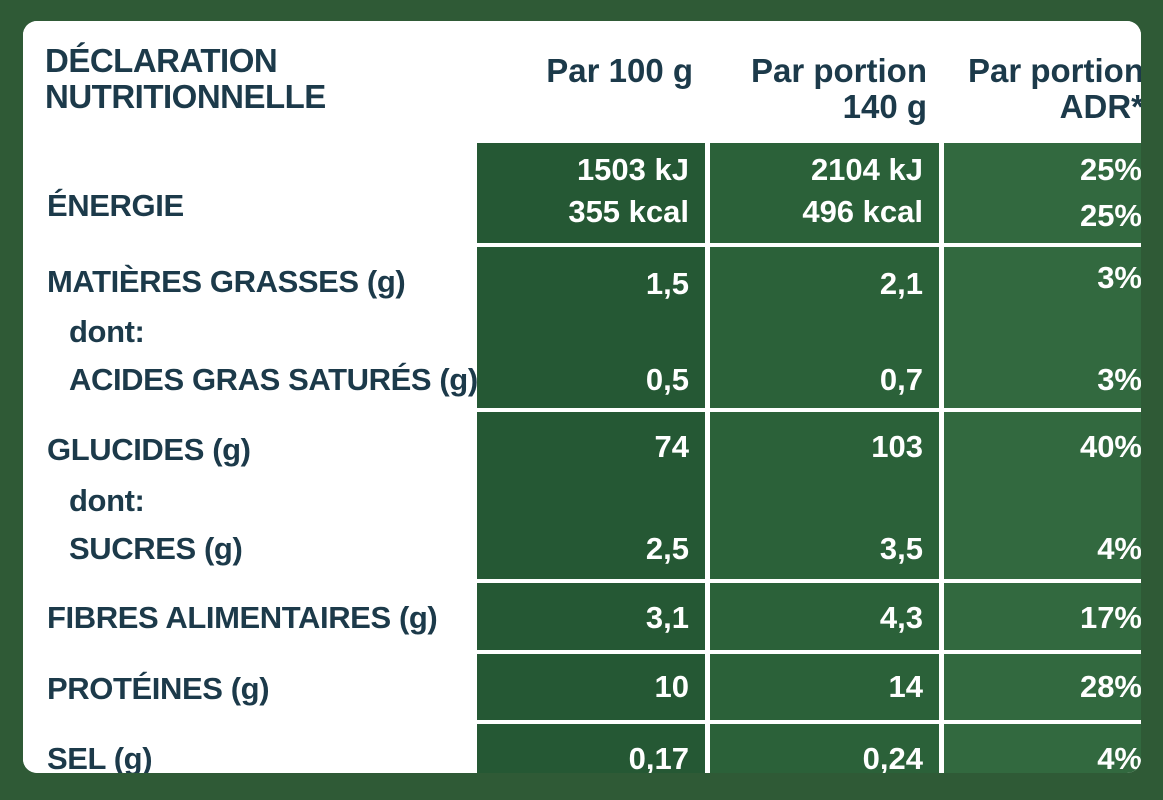 This screenshot has height=800, width=1163. I want to click on matieres-dont: dont:, so click(107, 331).